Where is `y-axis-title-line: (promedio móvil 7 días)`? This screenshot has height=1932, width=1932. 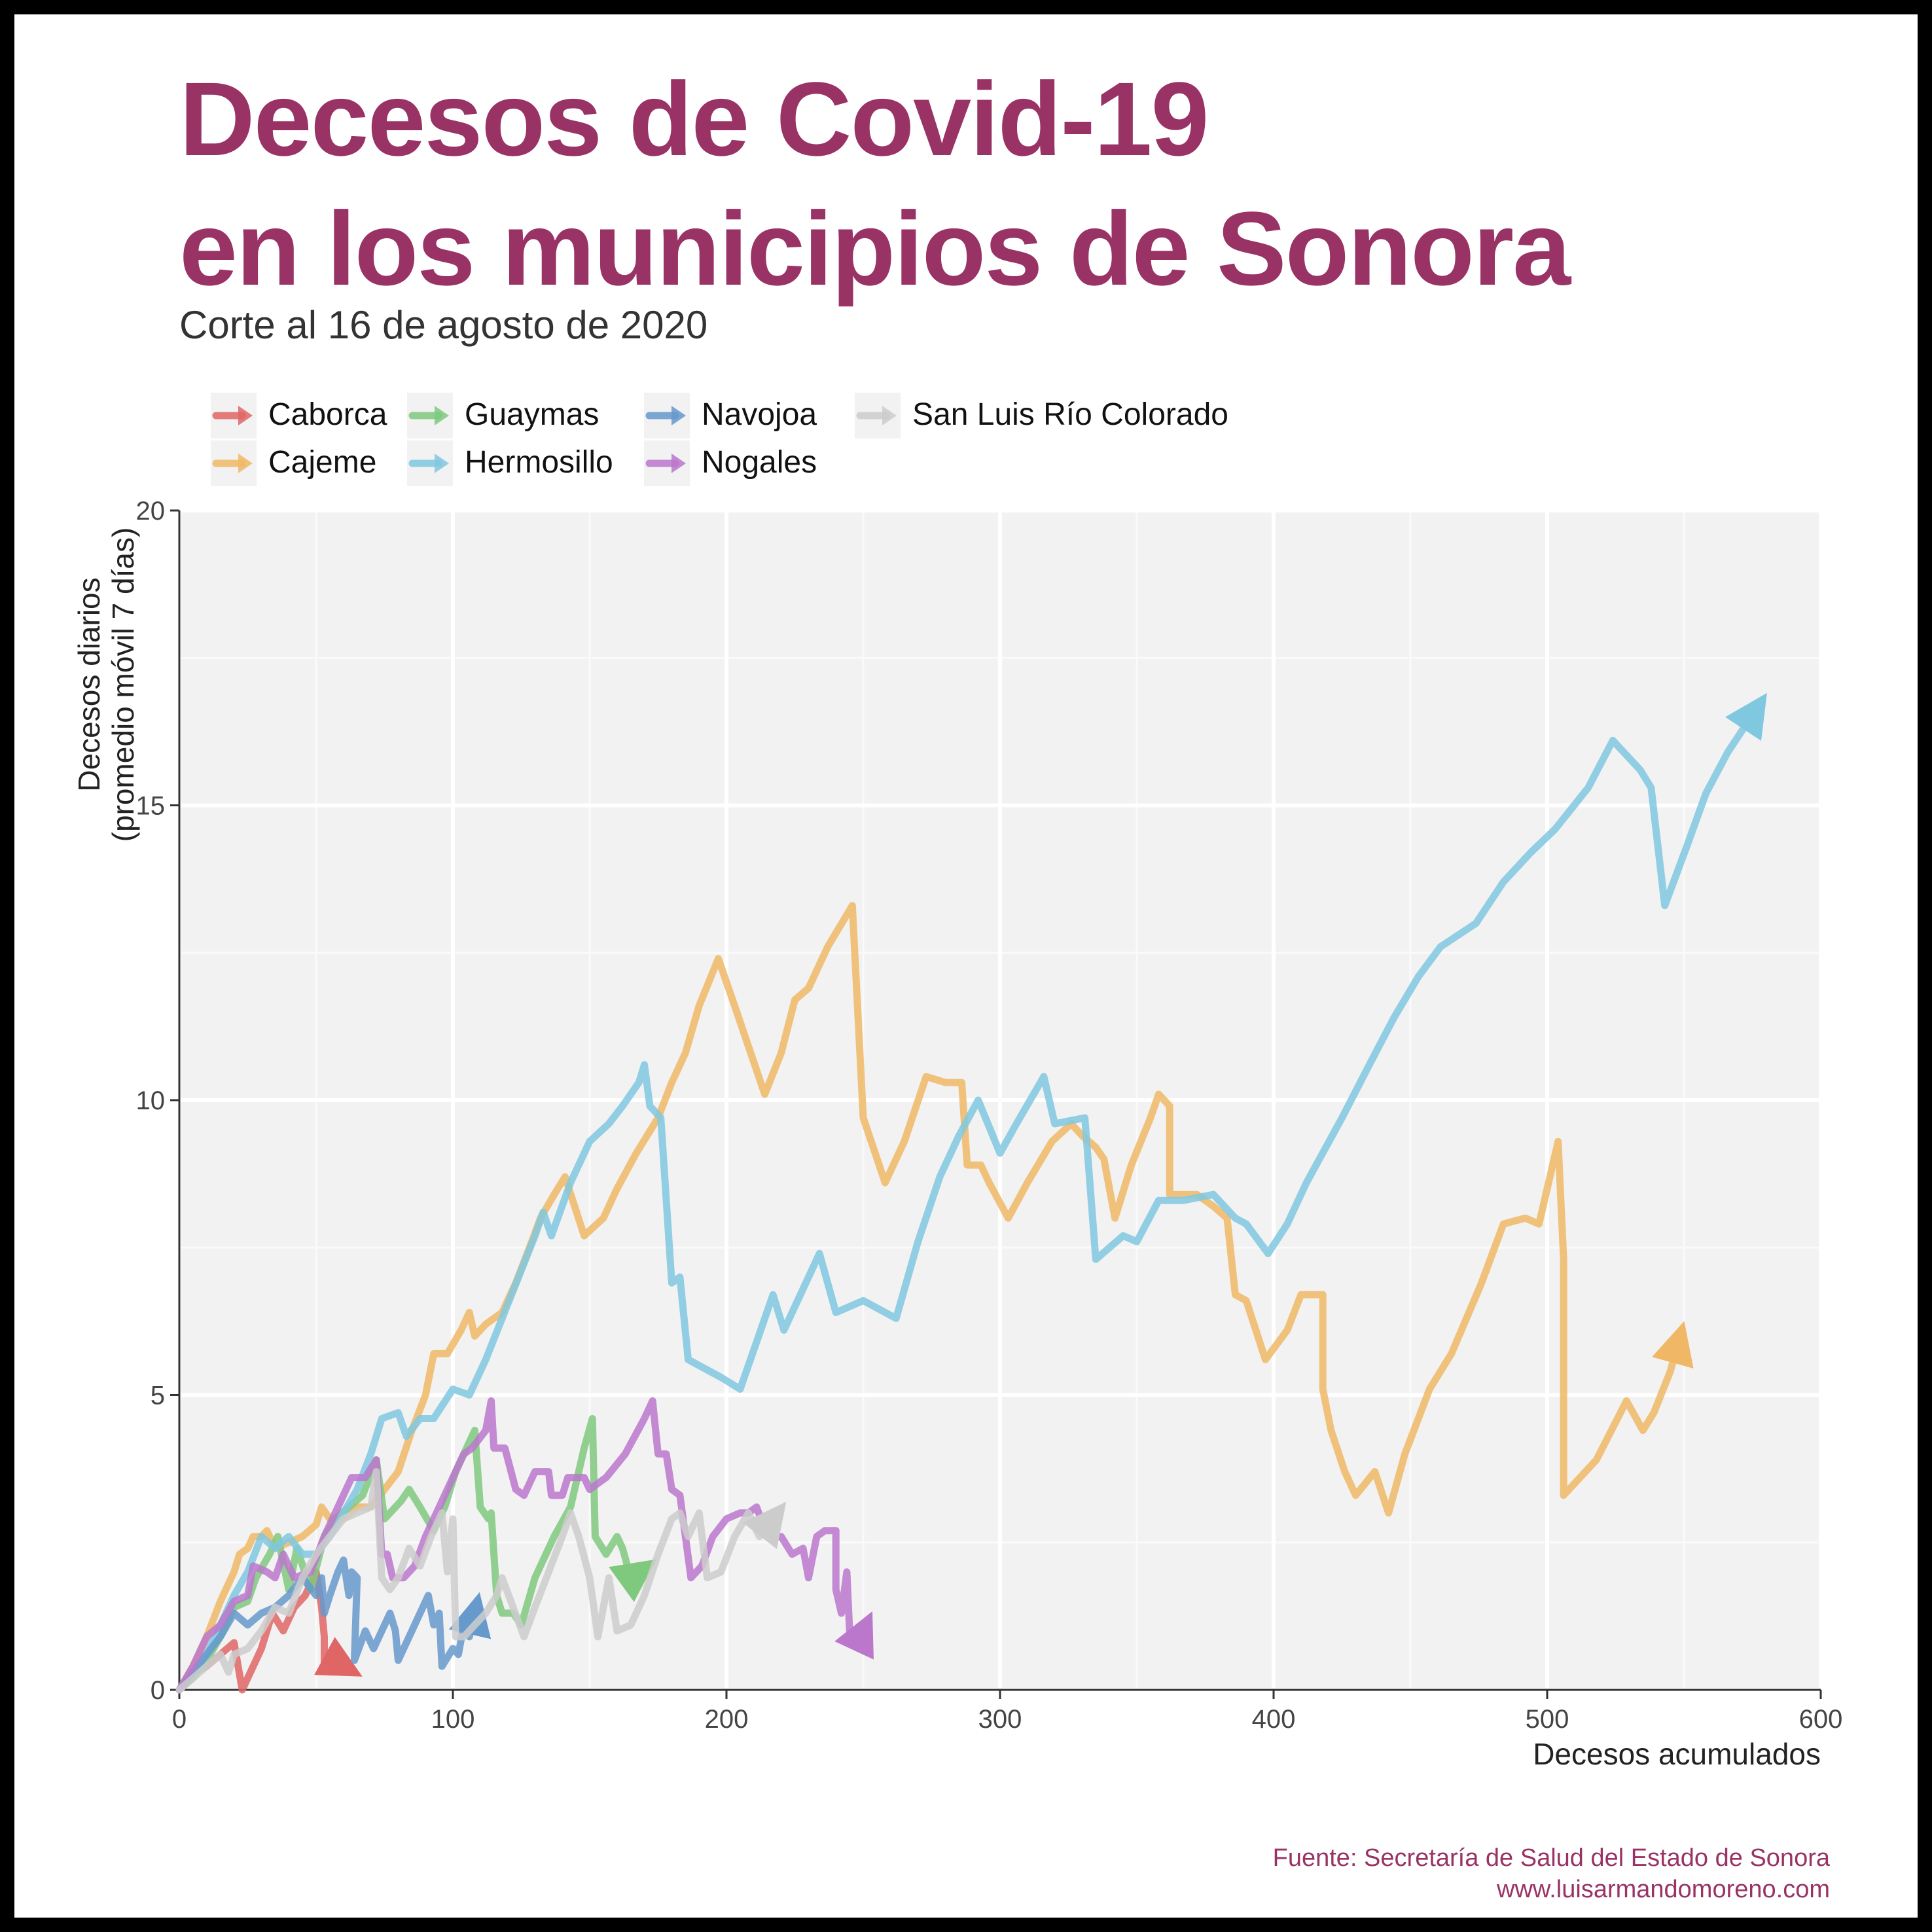 y-axis-title-line: (promedio móvil 7 días) is located at coordinates (123, 685).